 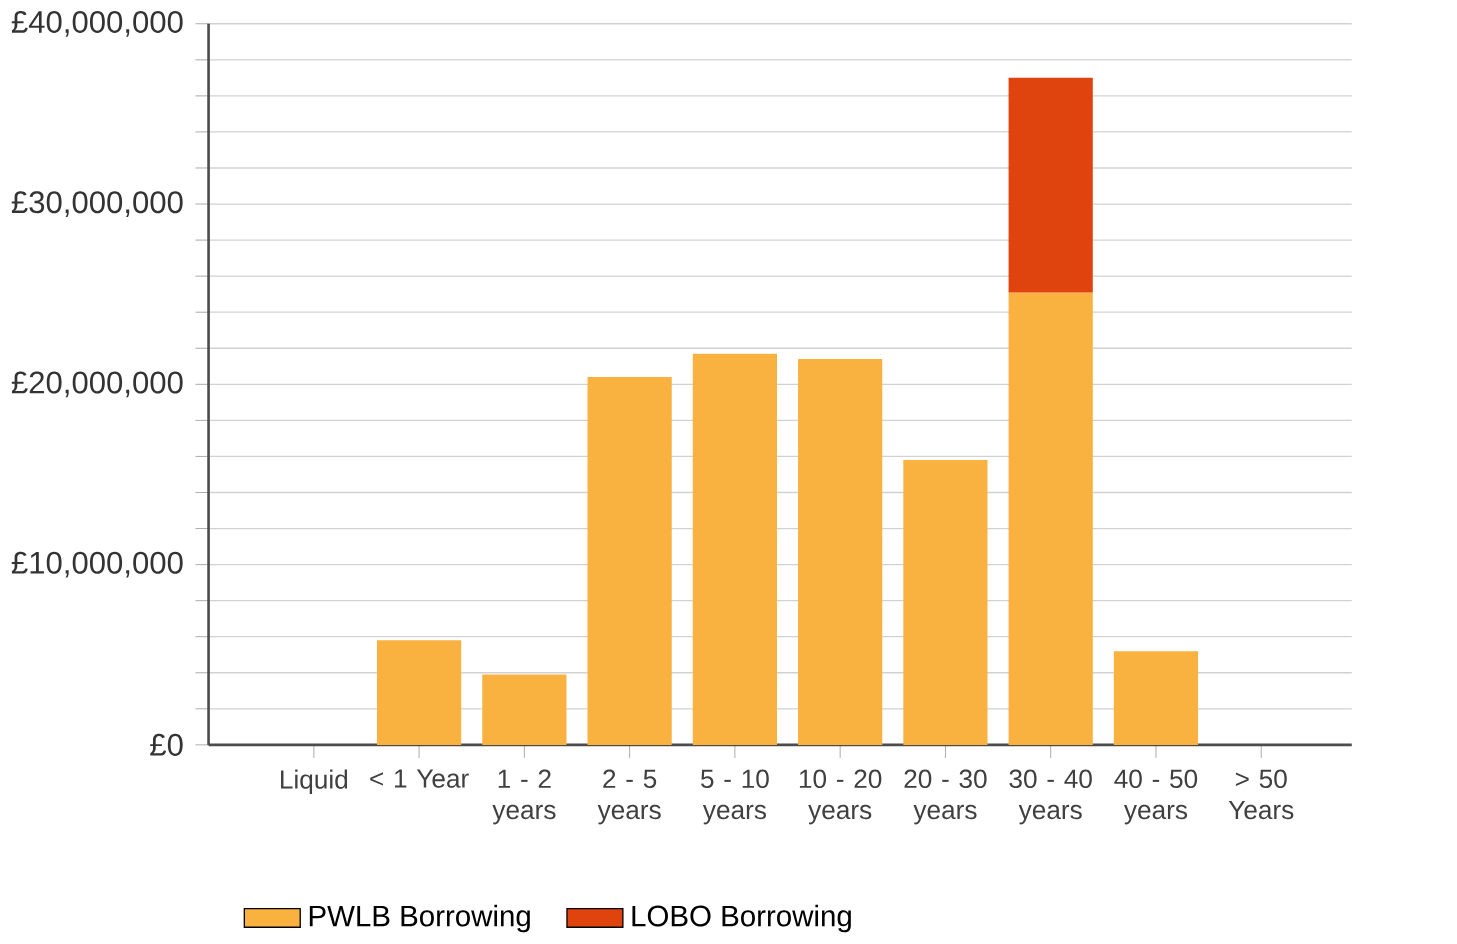 I want to click on x-tick-label: 5 - 10 years, so click(x=734, y=797).